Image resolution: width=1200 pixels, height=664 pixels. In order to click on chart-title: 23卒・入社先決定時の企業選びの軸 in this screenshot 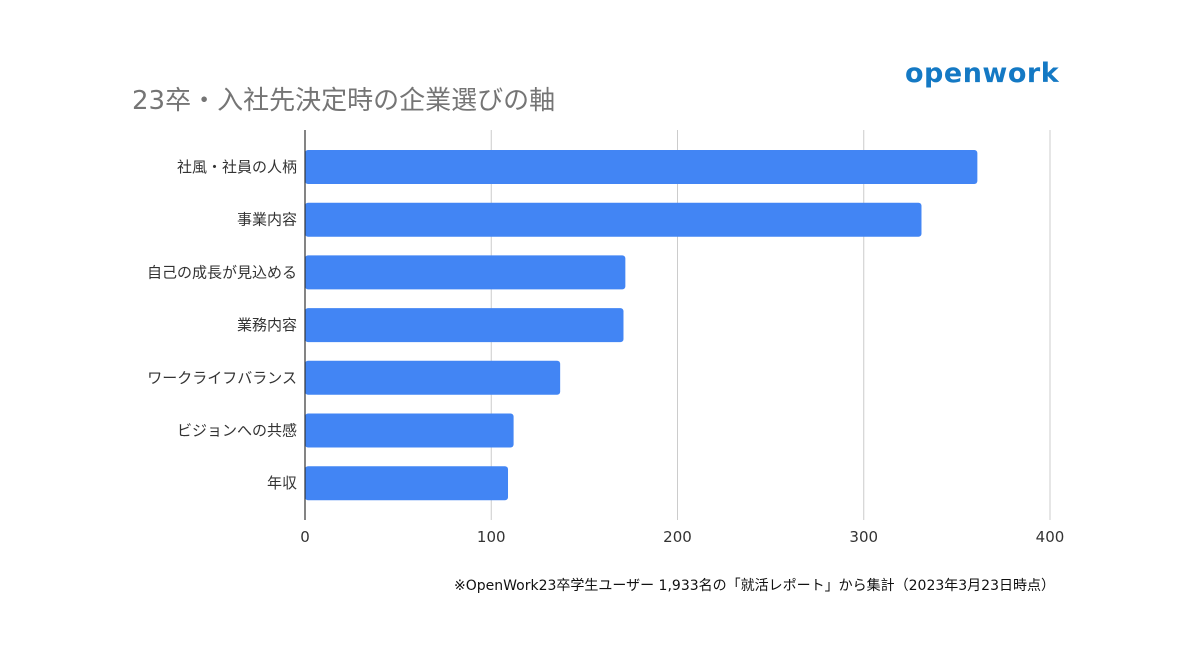, I will do `click(344, 101)`.